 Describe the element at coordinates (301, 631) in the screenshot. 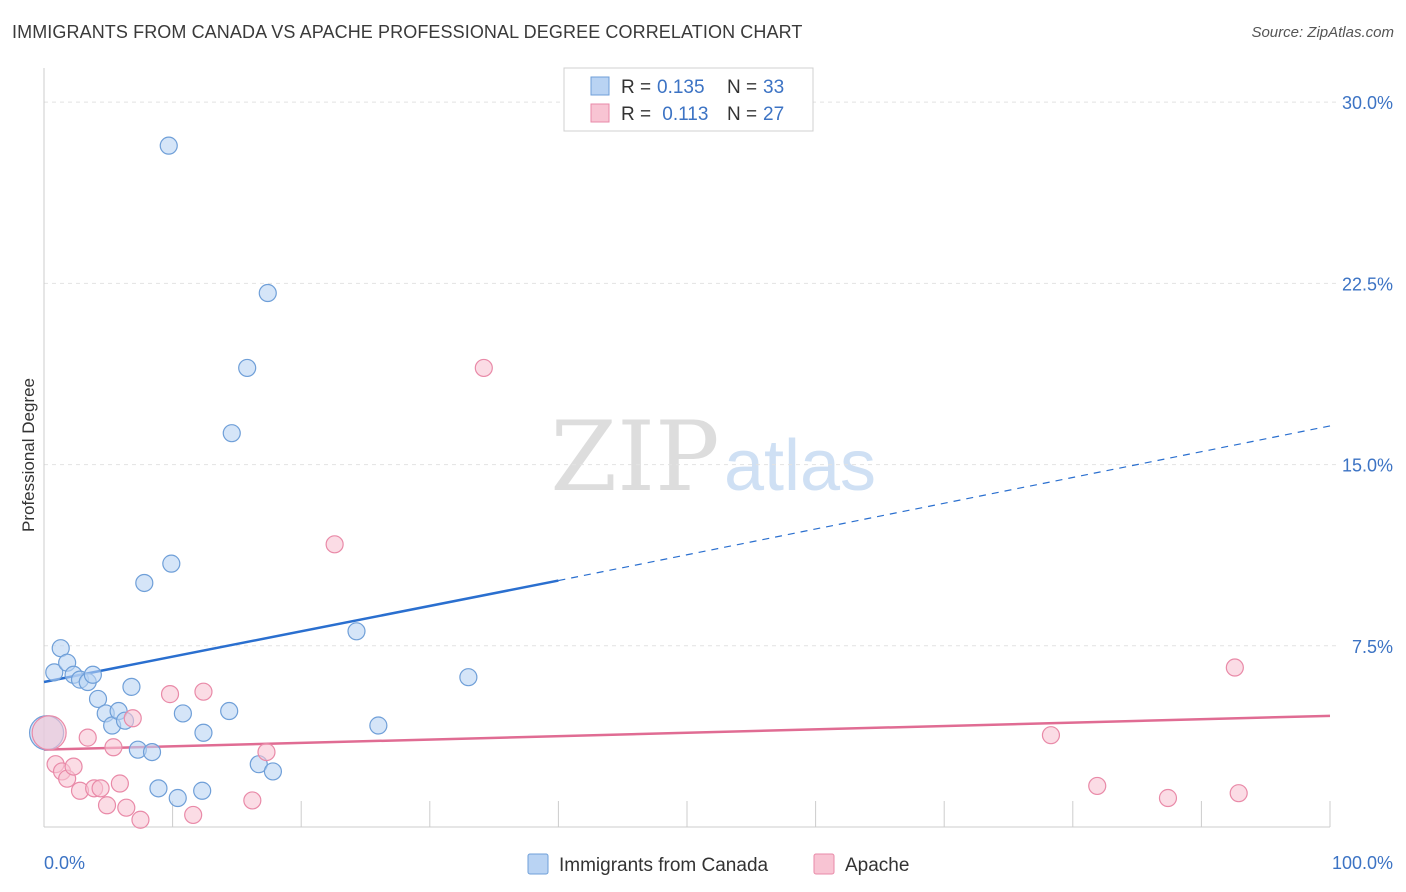

I see `trendline-canada` at that location.